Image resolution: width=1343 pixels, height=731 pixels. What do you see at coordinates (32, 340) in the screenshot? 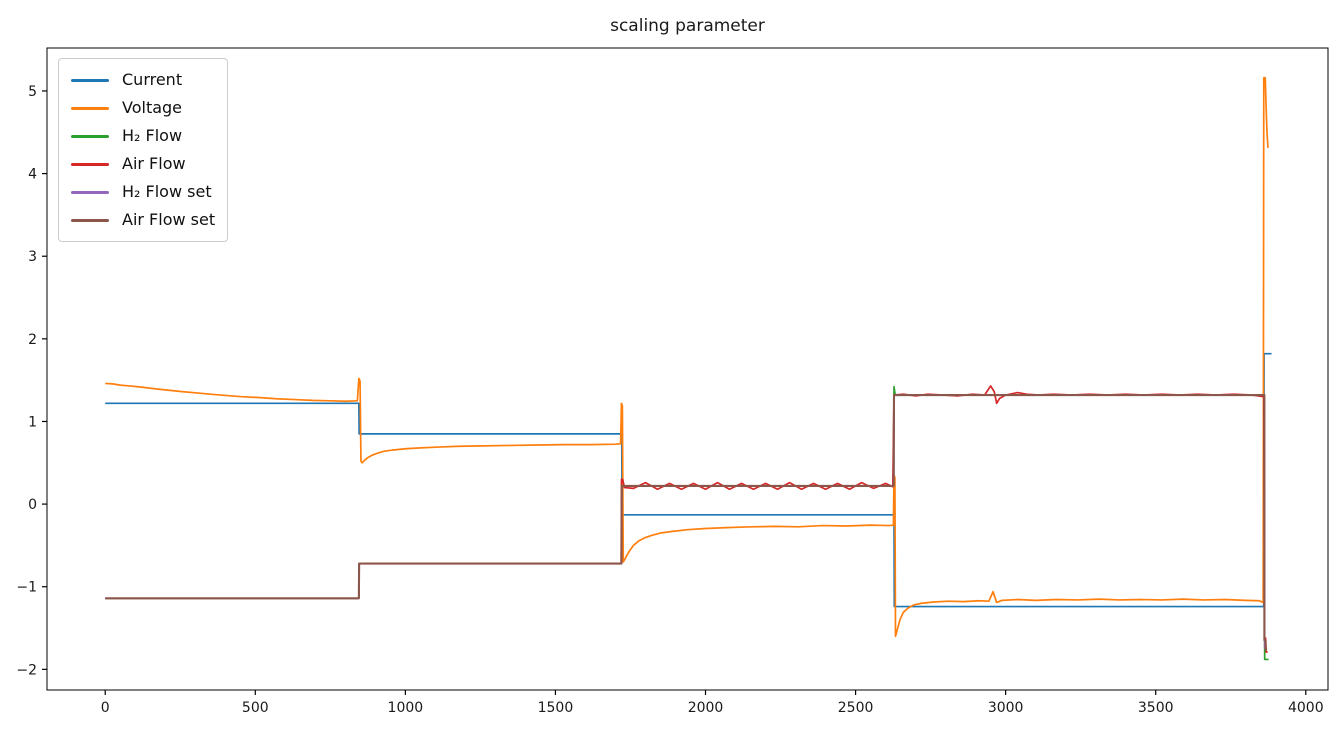
I see `y-axis-tick-label: 2` at bounding box center [32, 340].